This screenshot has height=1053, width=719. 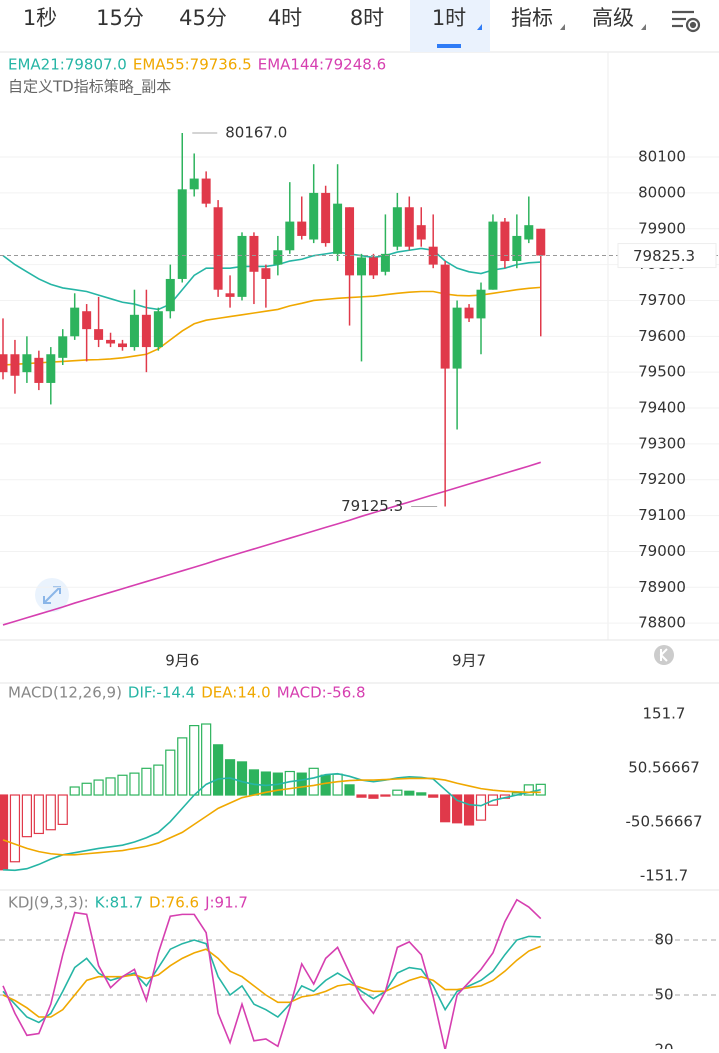 What do you see at coordinates (662, 372) in the screenshot?
I see `y-tick-label: 79500` at bounding box center [662, 372].